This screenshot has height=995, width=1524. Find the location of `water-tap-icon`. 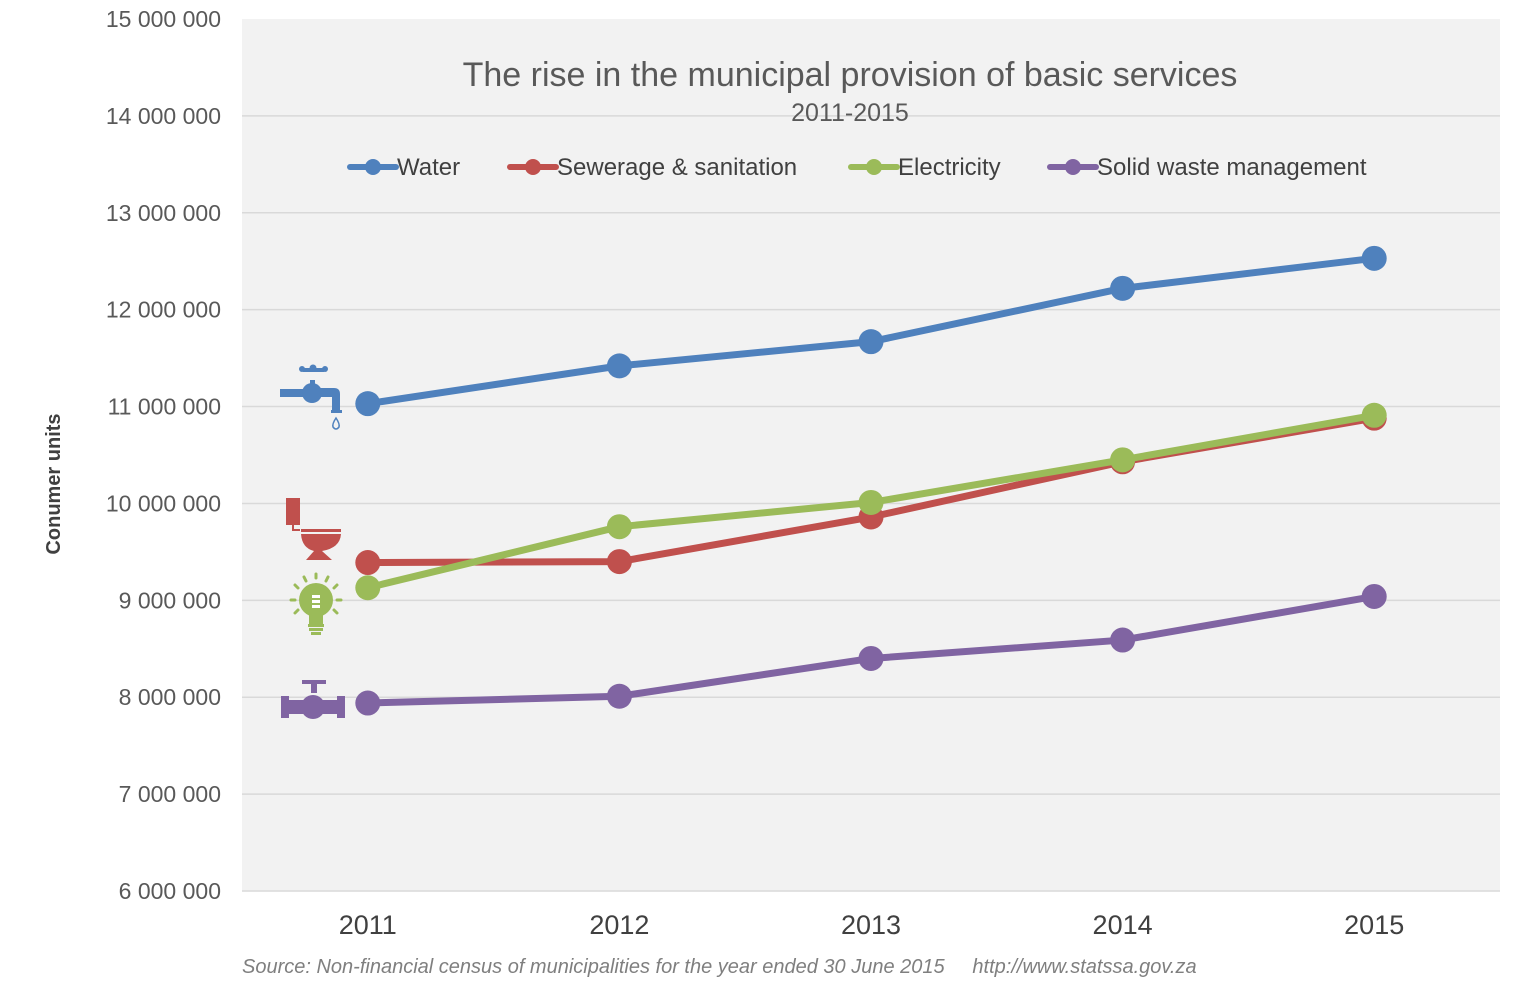

water-tap-icon is located at coordinates (311, 397).